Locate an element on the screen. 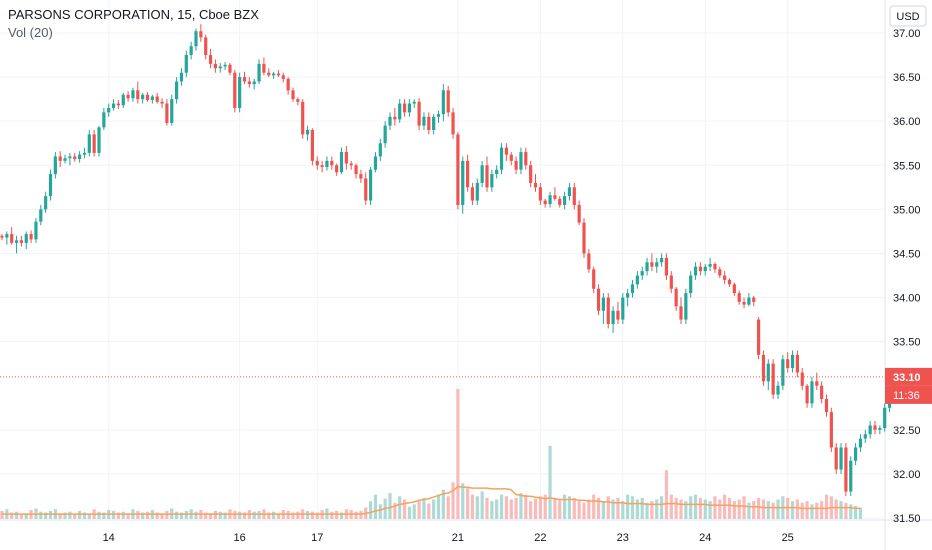 The image size is (932, 550). currency-badge is located at coordinates (908, 16).